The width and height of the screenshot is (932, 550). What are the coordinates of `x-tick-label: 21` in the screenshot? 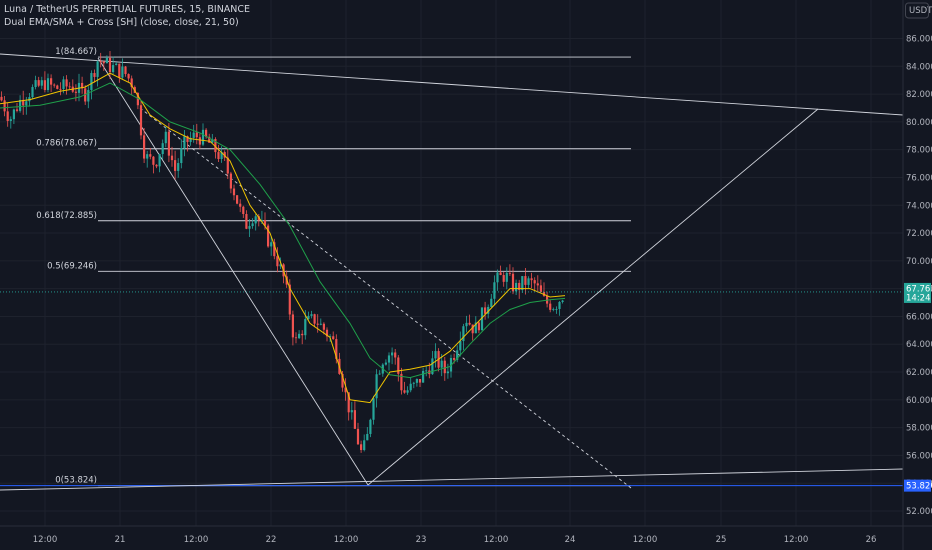 It's located at (120, 540).